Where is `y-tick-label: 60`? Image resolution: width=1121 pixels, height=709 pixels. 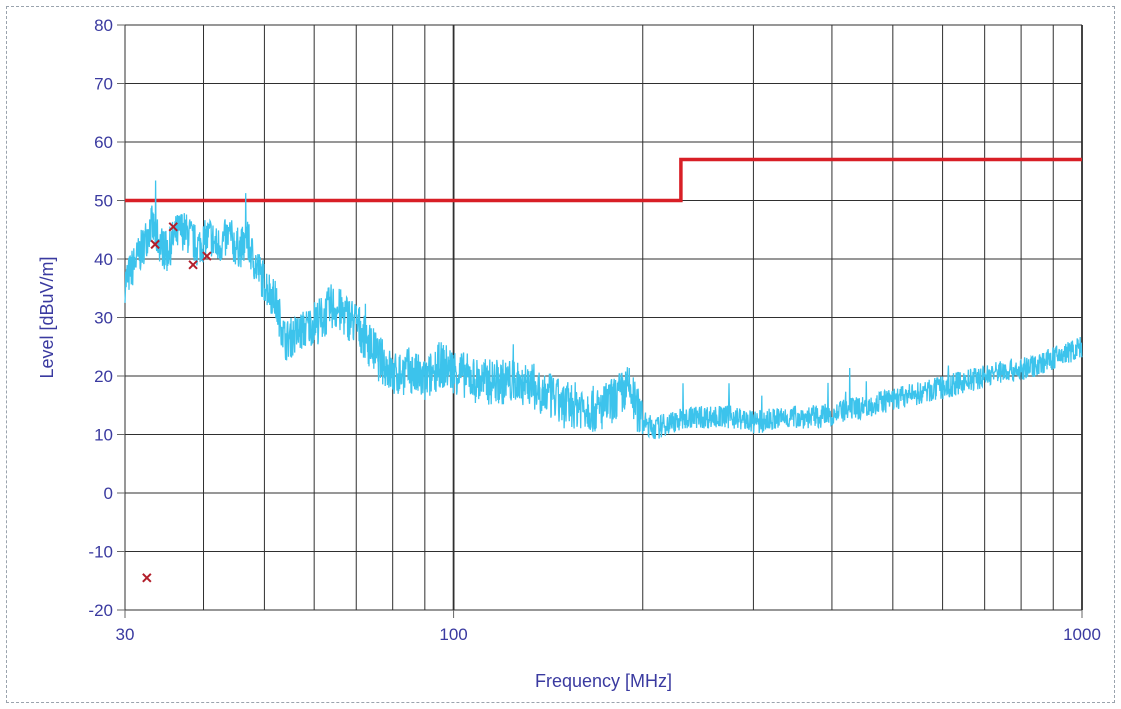 y-tick-label: 60 is located at coordinates (103, 142).